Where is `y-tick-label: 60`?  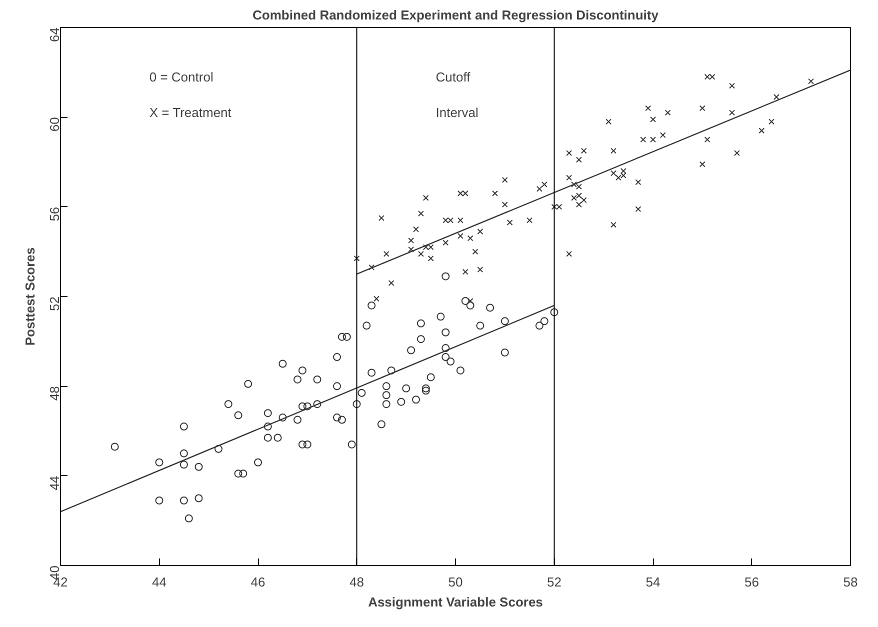
y-tick-label: 60 is located at coordinates (54, 124).